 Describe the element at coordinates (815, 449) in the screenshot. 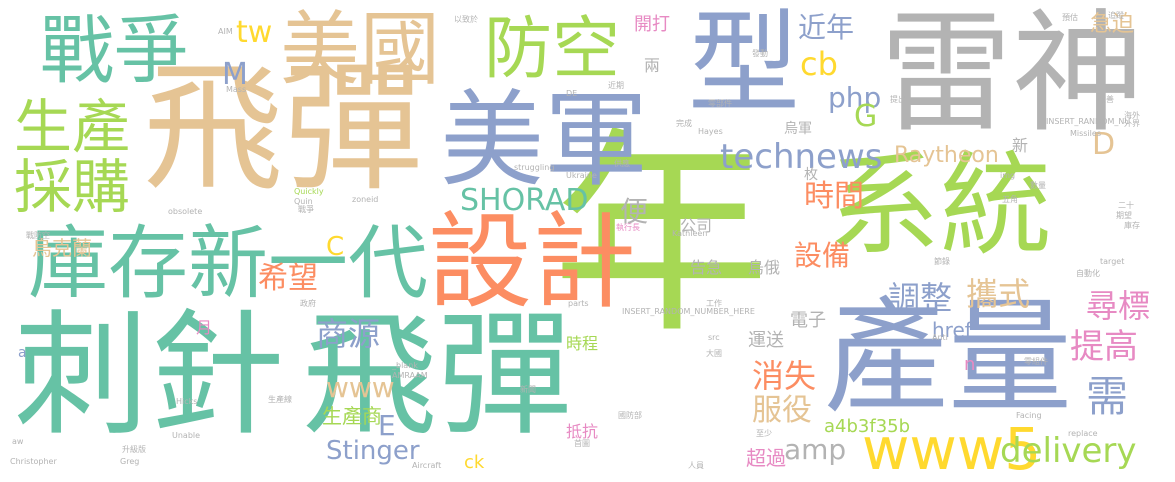

I see `word-amp: amp` at that location.